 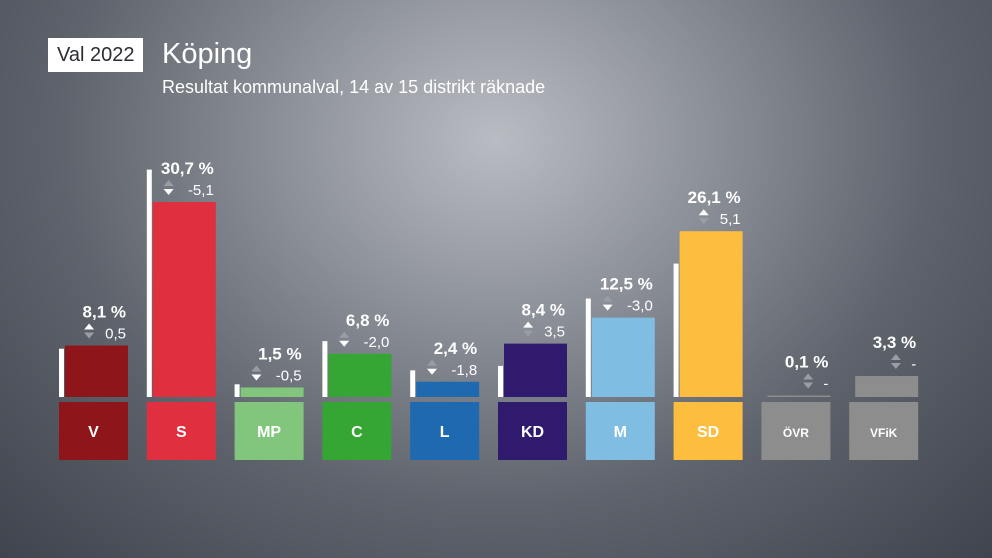 What do you see at coordinates (344, 334) in the screenshot?
I see `change-up-icon-c` at bounding box center [344, 334].